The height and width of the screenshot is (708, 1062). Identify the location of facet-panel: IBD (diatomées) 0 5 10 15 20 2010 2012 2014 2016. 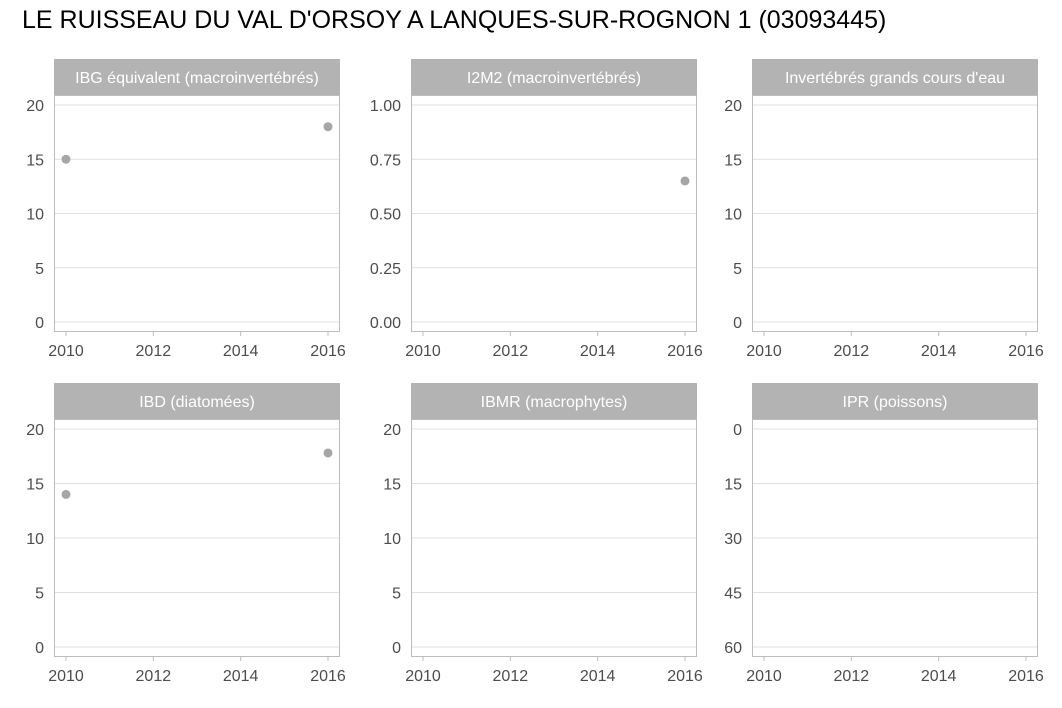
(186, 534).